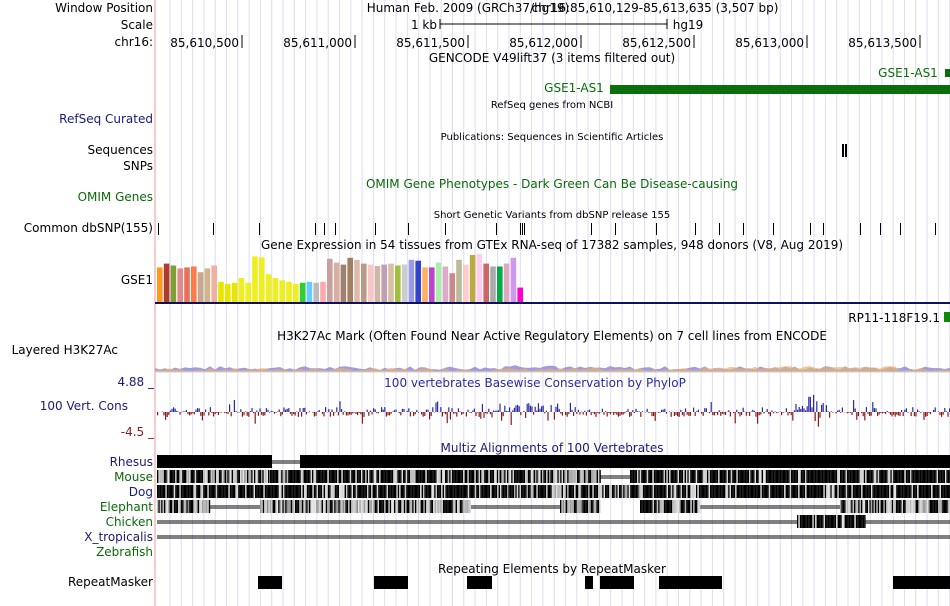  I want to click on position-title: chr16:85,610,129-85,613,635 (3,507 bp), so click(655, 8).